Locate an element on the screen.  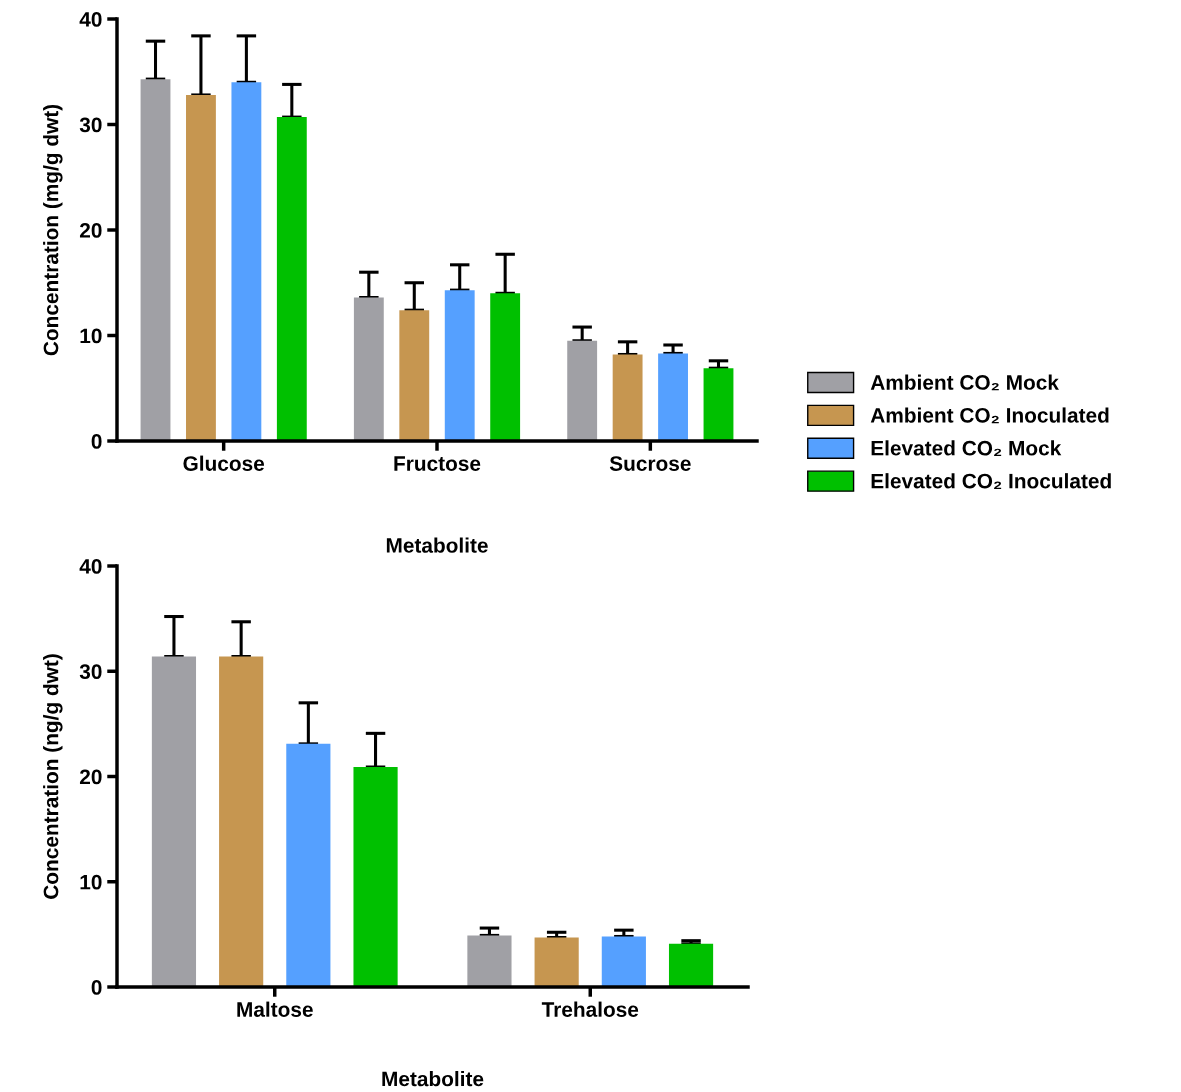
y-axis-title: Concentration (ng/g dwt) is located at coordinates (53, 776).